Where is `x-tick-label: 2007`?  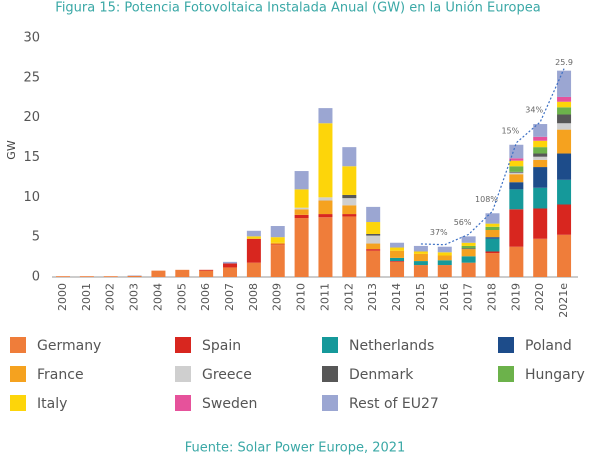
x-tick-label: 2007 is located at coordinates (229, 297).